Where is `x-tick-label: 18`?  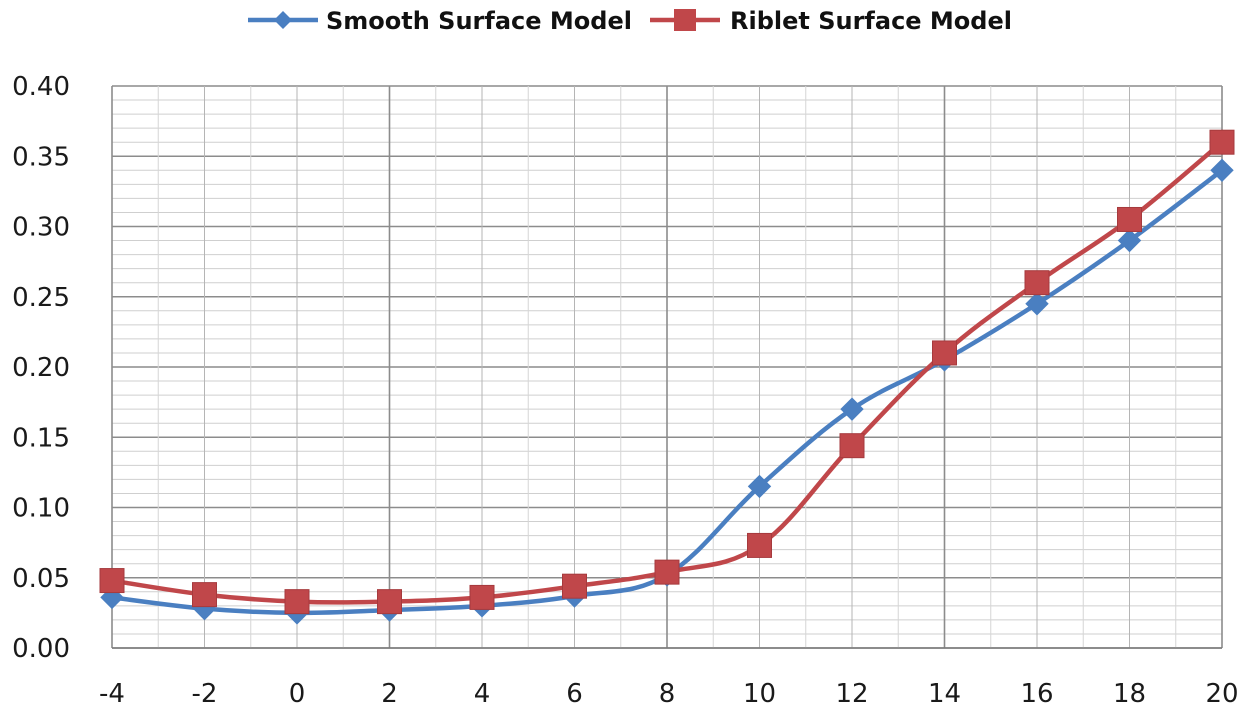
x-tick-label: 18 is located at coordinates (1129, 694).